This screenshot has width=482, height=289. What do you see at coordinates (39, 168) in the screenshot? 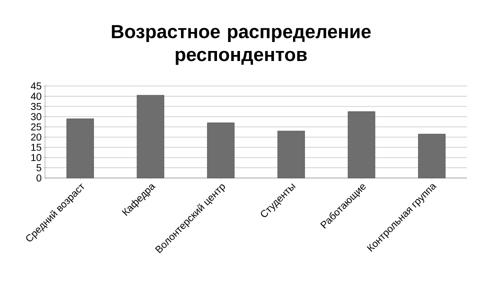
I see `y-tick-label: 5` at bounding box center [39, 168].